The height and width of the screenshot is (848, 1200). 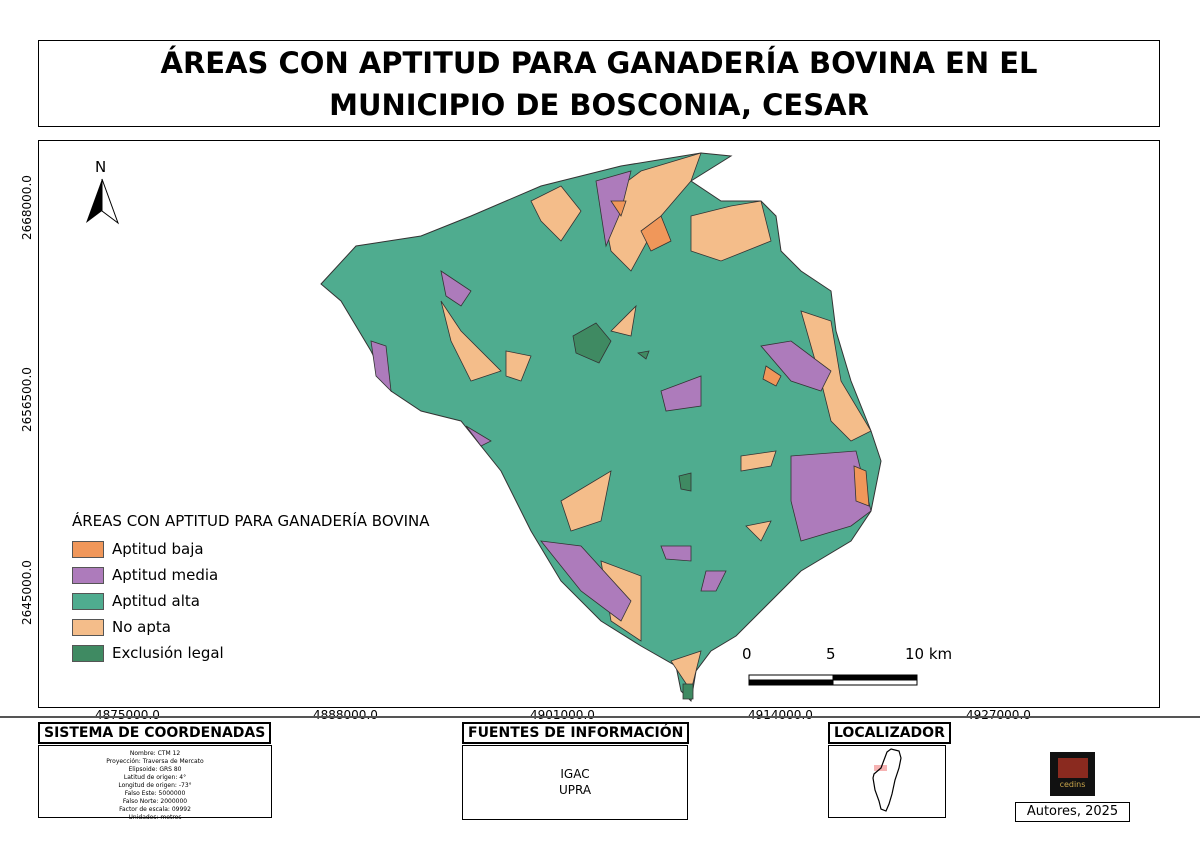 What do you see at coordinates (831, 654) in the screenshot?
I see `scale-label-5: 5` at bounding box center [831, 654].